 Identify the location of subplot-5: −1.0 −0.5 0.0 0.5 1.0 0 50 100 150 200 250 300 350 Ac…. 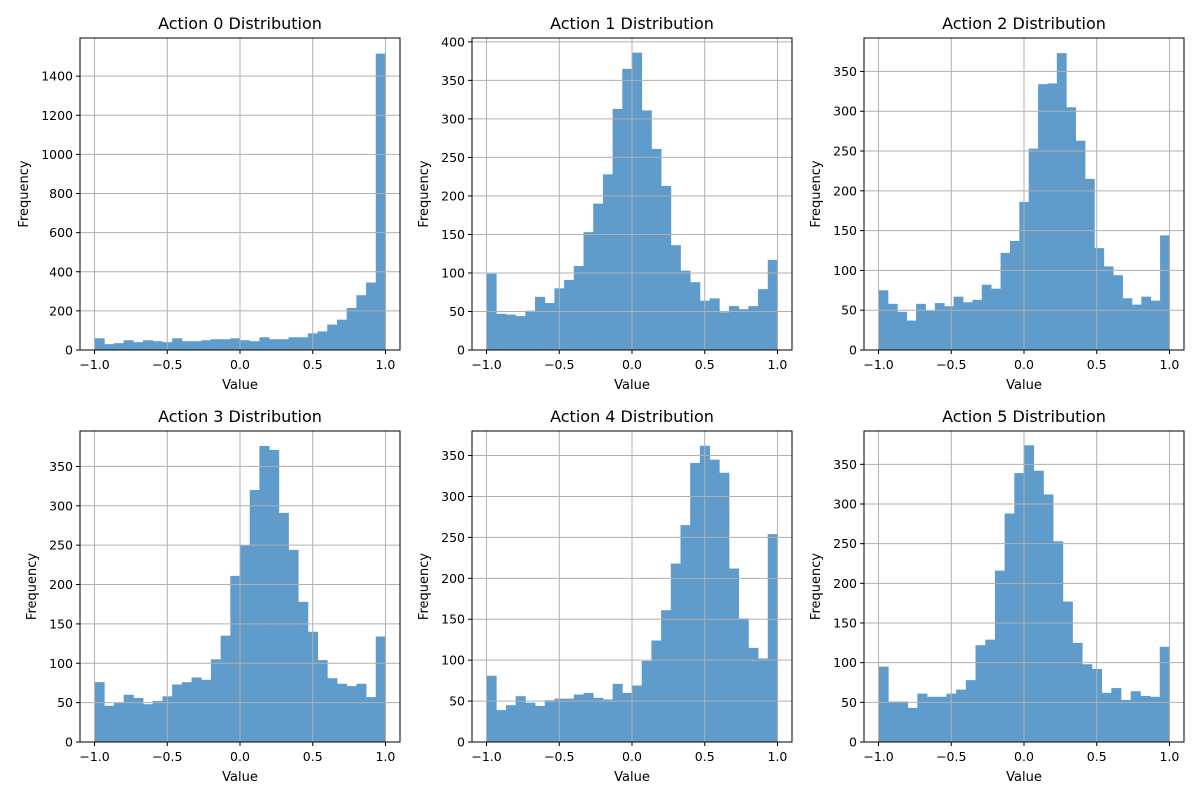
(997, 596).